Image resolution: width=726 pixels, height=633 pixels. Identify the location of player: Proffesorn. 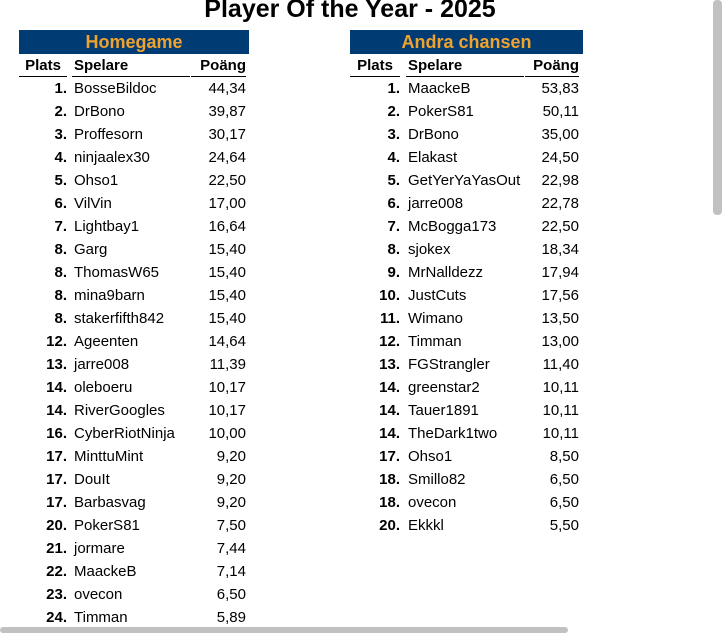
(108, 134).